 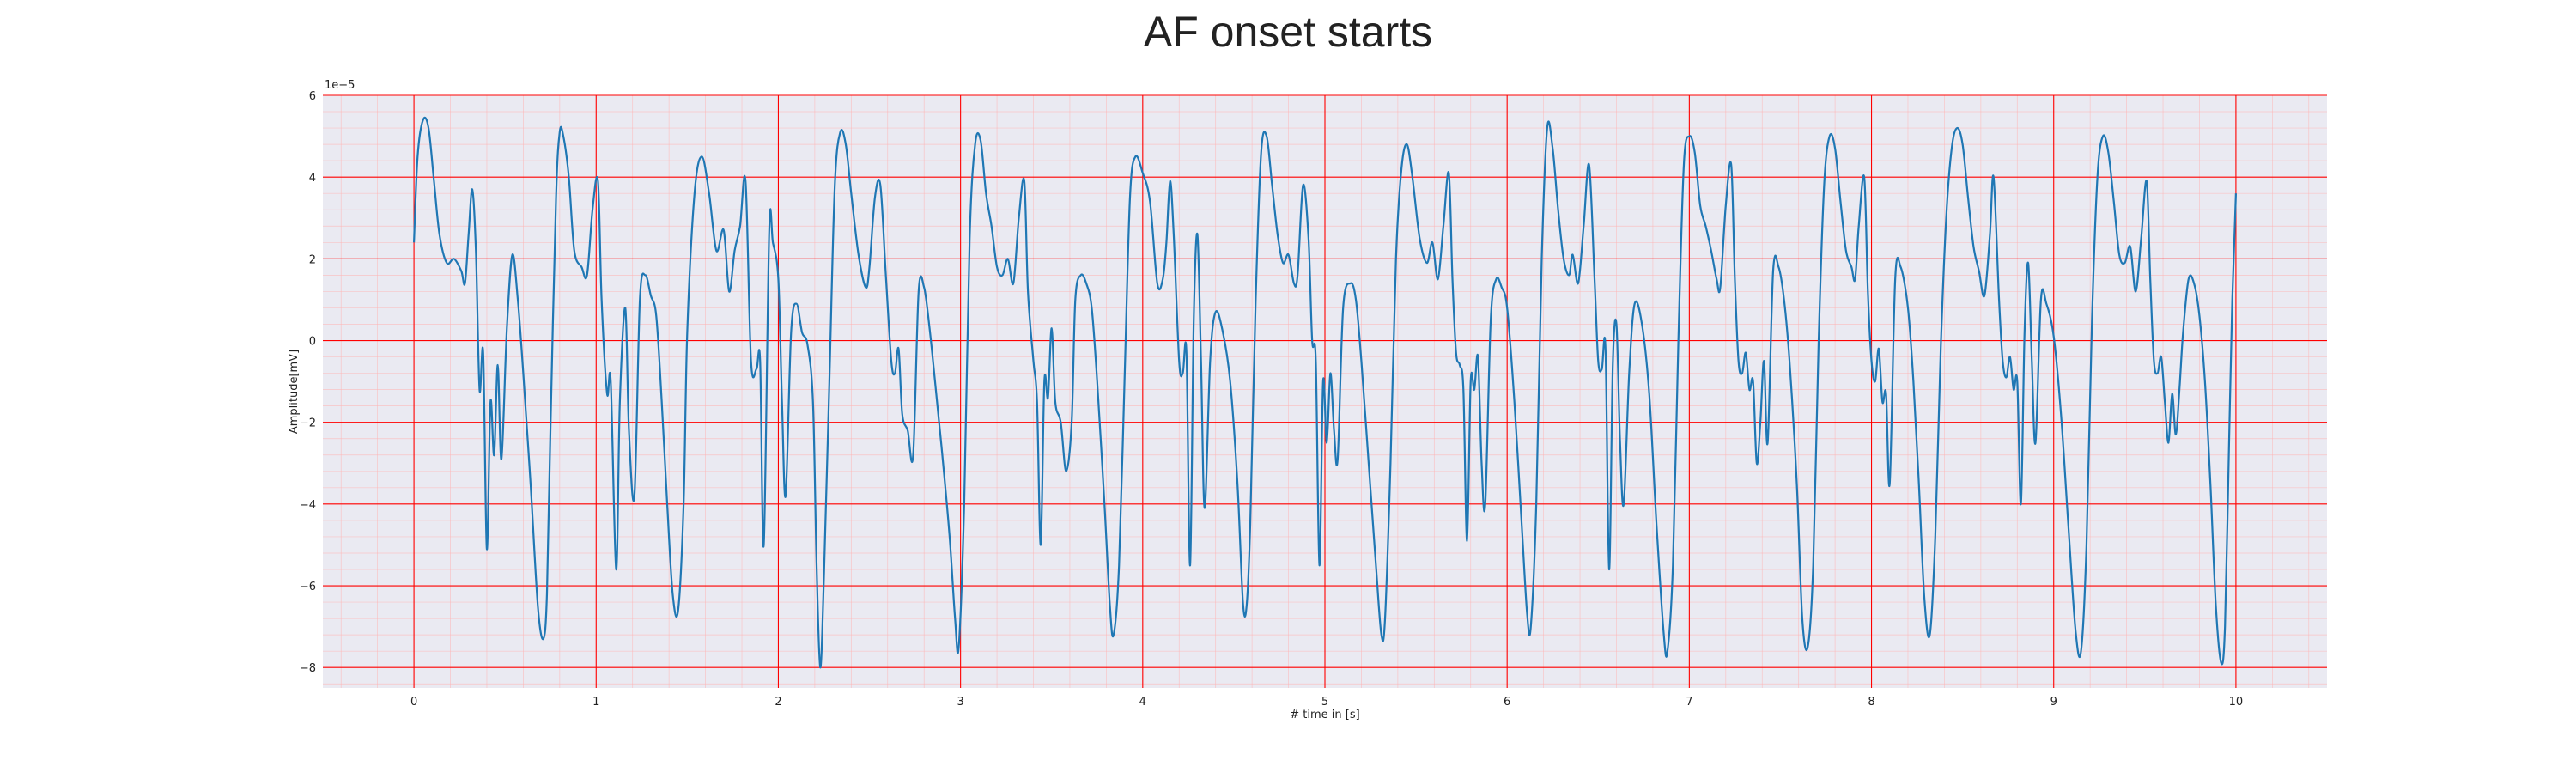 I want to click on y-tick-label: −8, so click(x=308, y=668).